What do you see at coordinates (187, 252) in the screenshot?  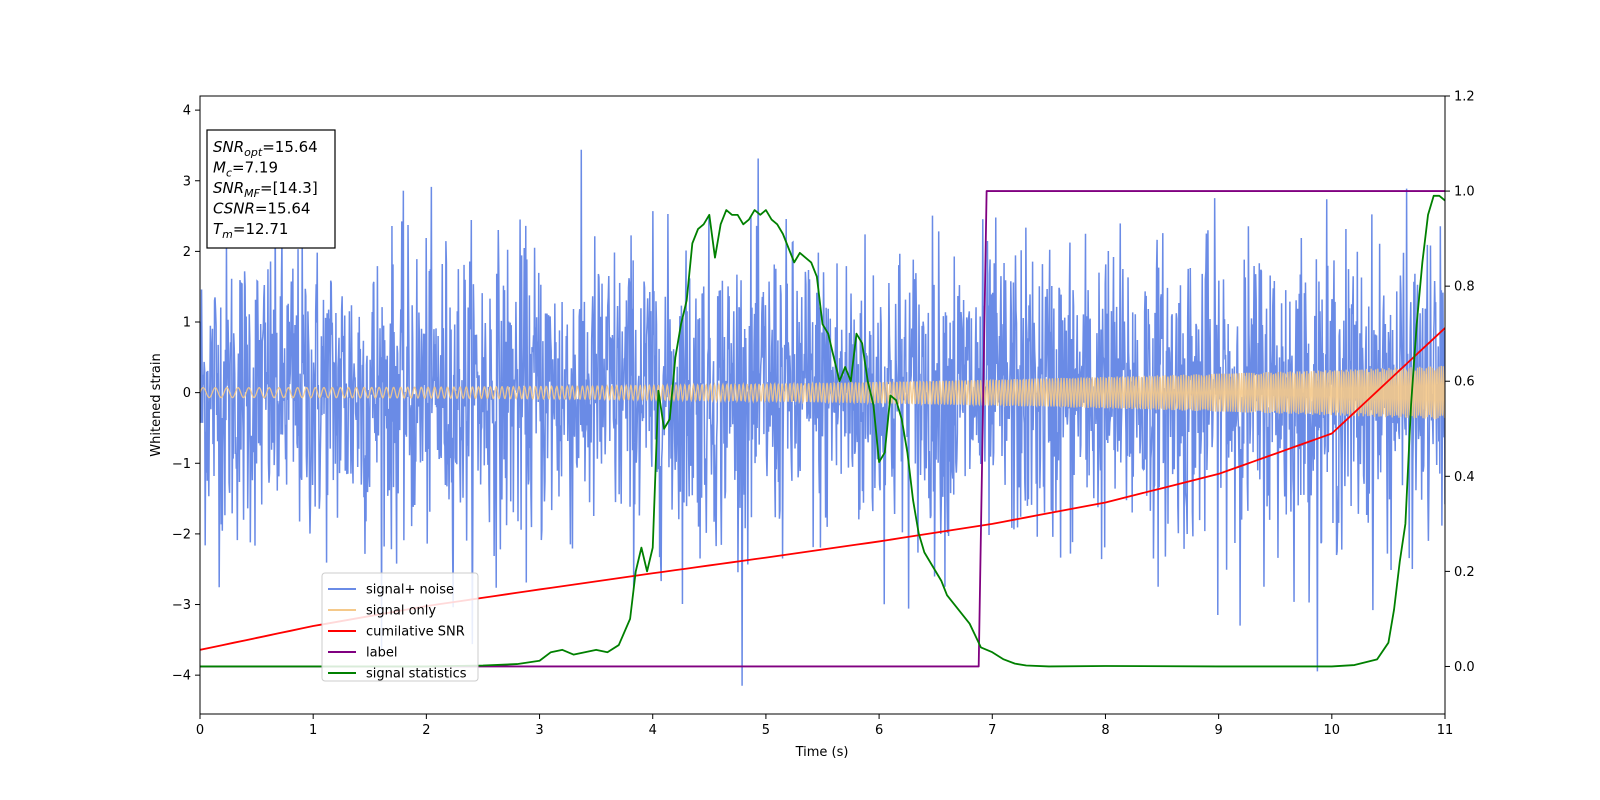 I see `y-tick-label: 2` at bounding box center [187, 252].